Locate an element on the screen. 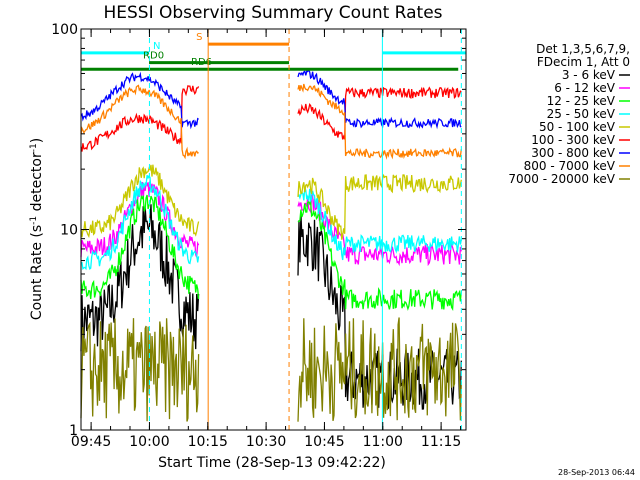 This screenshot has height=480, width=640. x-axis-label: Start Time (28-Sep-13 09:42:22) is located at coordinates (272, 463).